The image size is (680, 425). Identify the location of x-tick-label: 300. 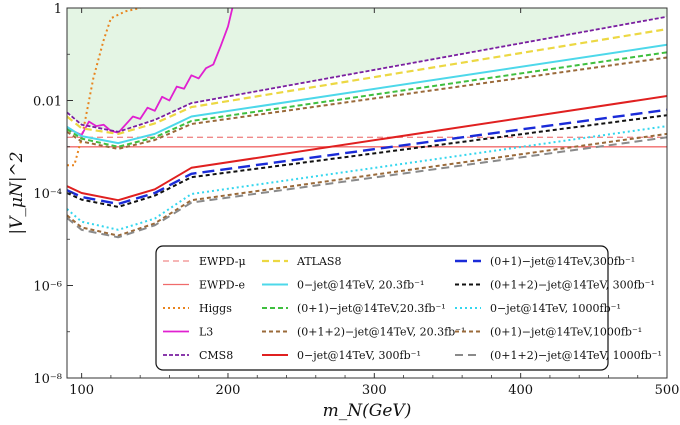
(374, 390).